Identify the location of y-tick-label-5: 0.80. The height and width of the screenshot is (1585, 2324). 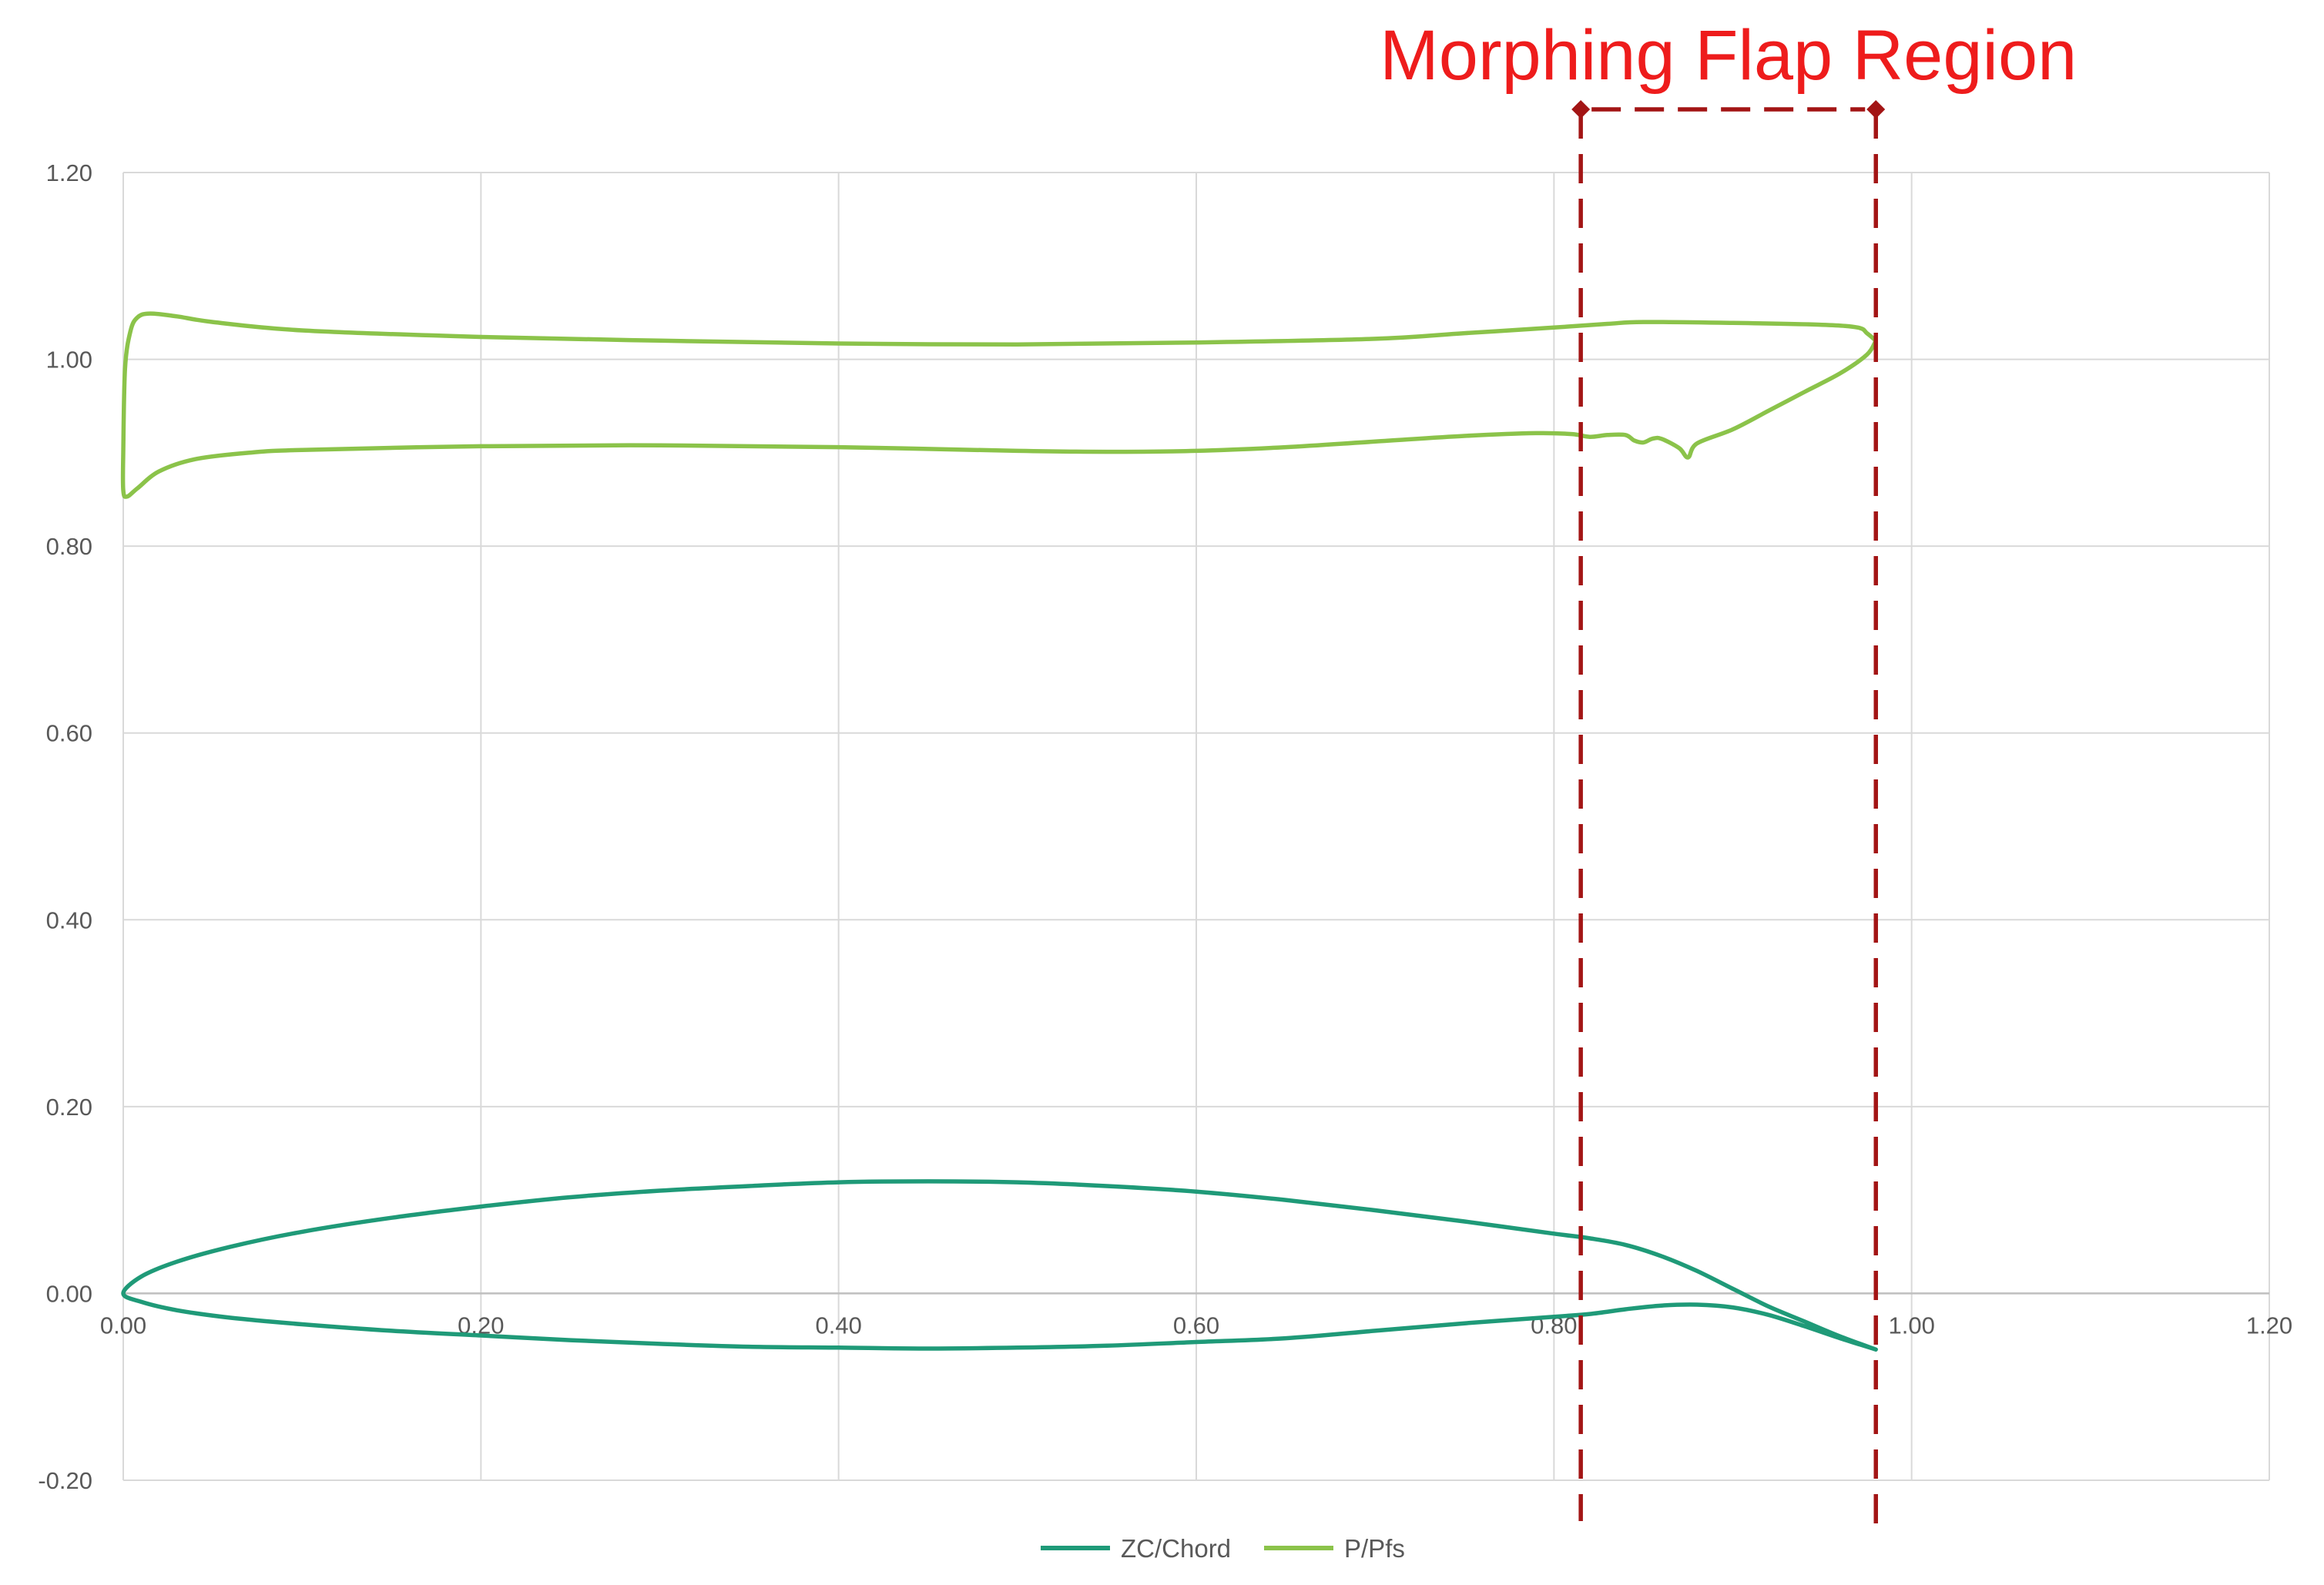
(69, 547).